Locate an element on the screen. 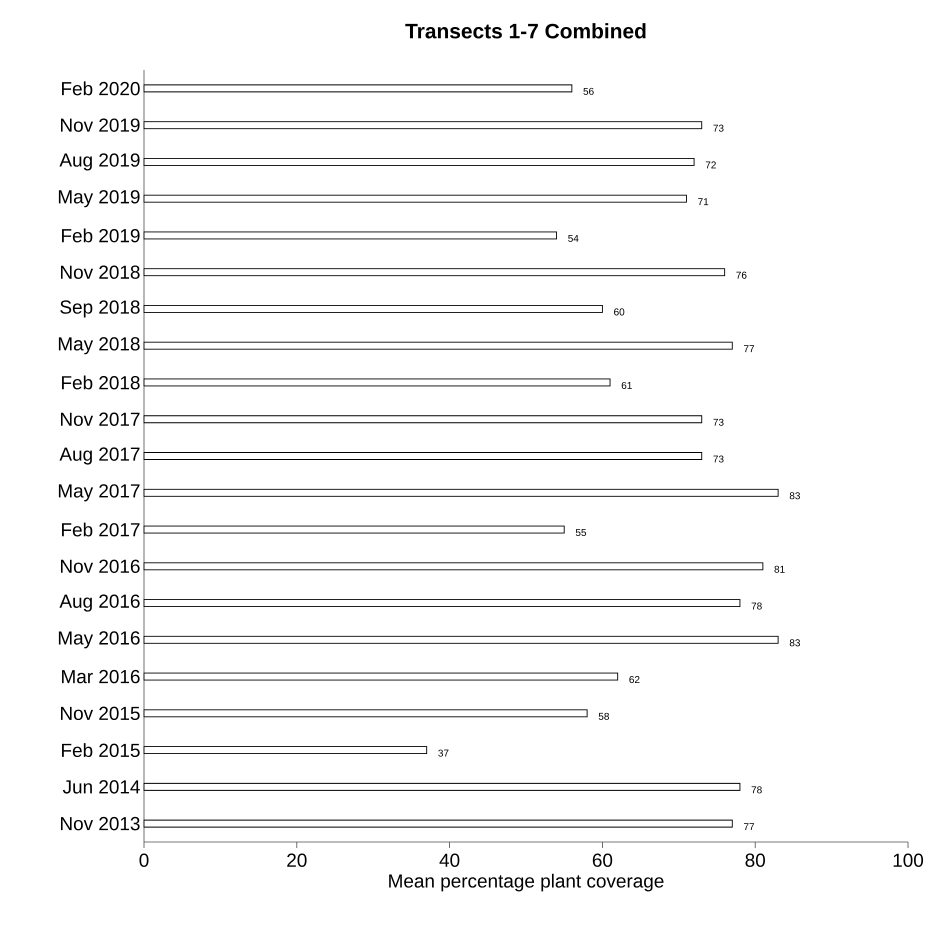  x-tick-label: 0 is located at coordinates (144, 860).